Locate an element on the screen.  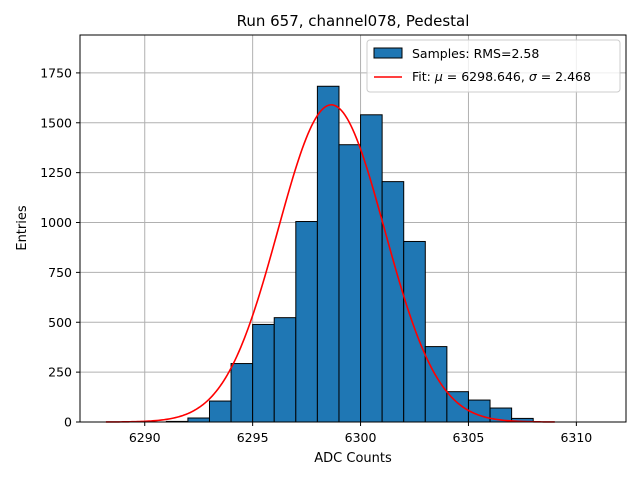
chart-title: Run 657, channel078, Pedestal is located at coordinates (353, 21).